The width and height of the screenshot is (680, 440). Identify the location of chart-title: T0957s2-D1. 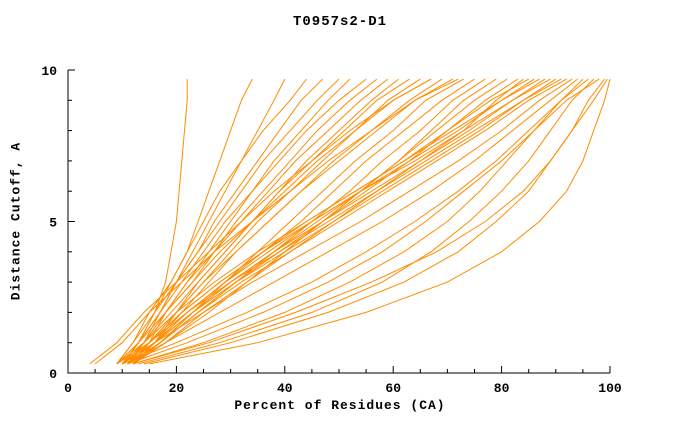
(339, 22).